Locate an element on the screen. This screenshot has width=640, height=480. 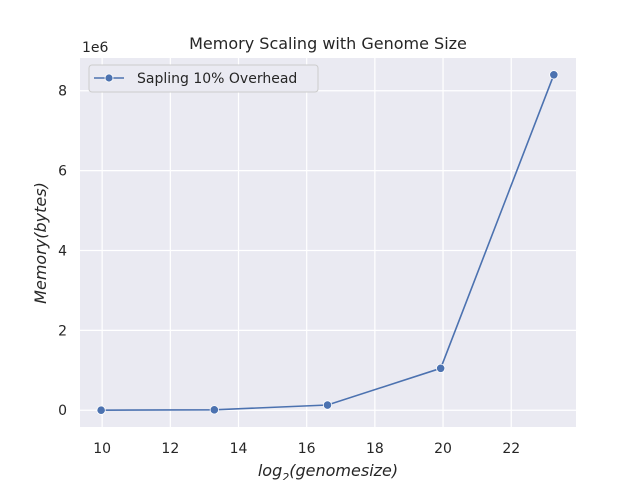
legend: Sapling 10% Overhead is located at coordinates (203, 78).